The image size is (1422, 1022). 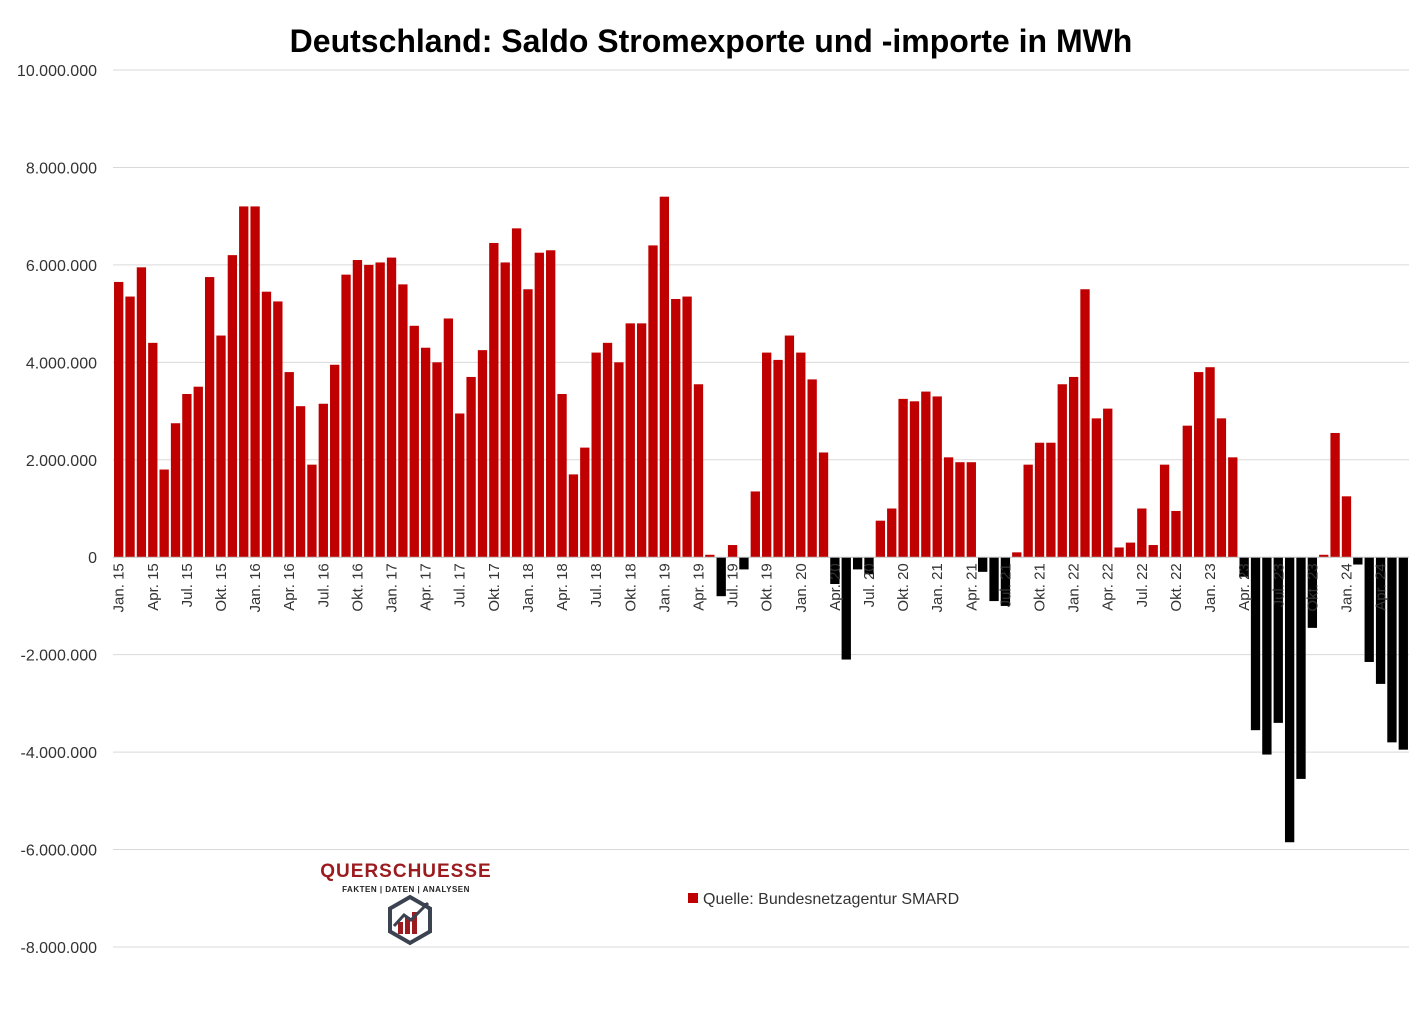 I want to click on legend-label: Quelle: Bundesnetzagentur SMARD, so click(x=831, y=899).